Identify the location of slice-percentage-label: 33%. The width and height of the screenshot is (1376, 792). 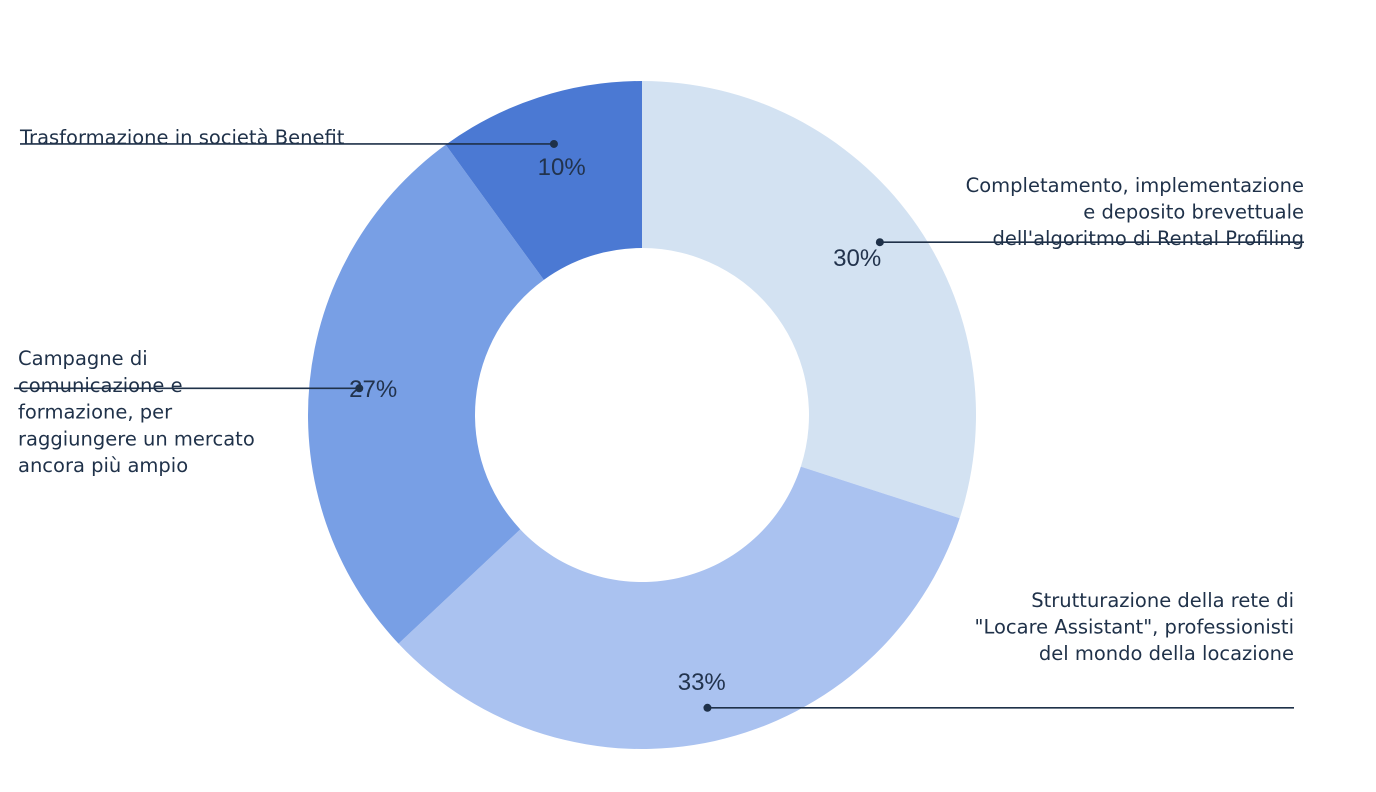
(702, 682).